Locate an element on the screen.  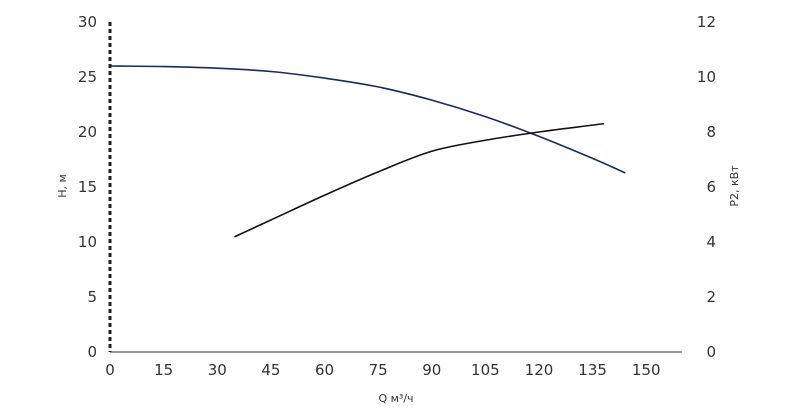
right-y-tick-label: 12 is located at coordinates (706, 22).